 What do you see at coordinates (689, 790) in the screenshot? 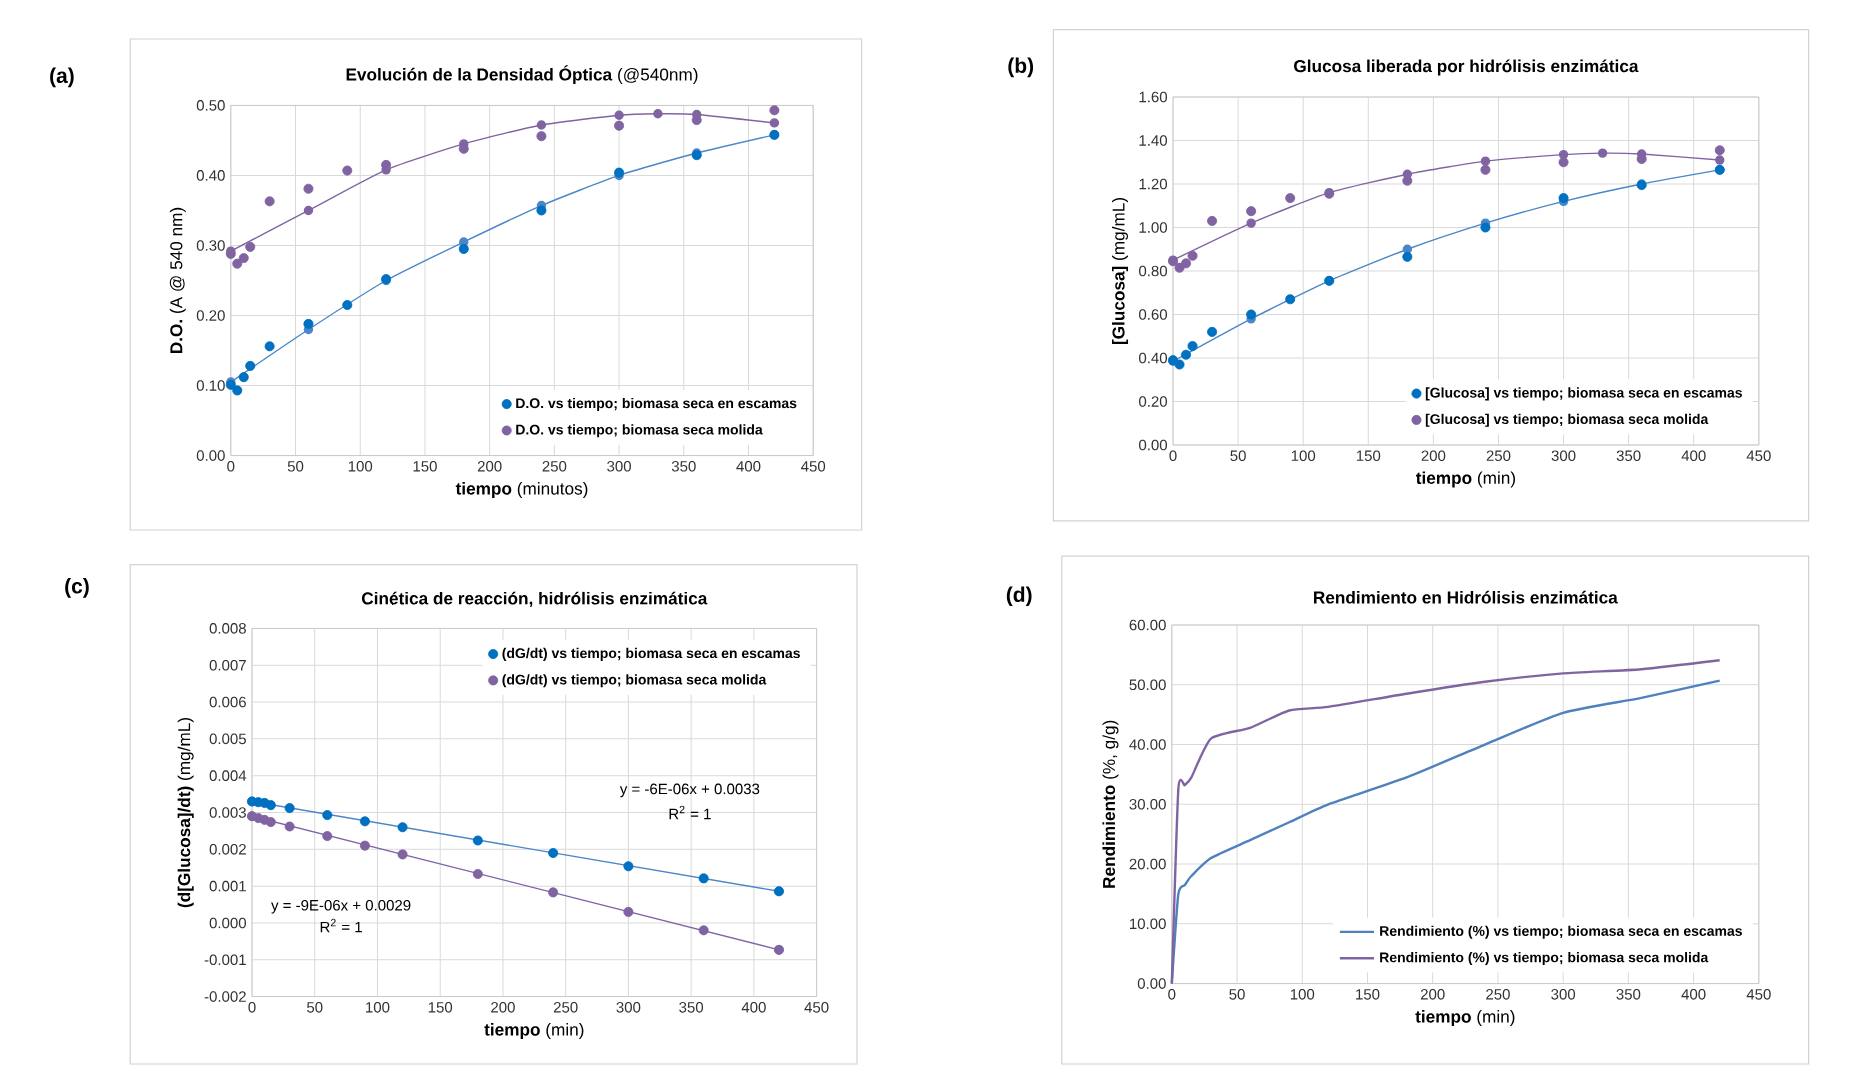
I see `annotation: y = -6E-06x + 0.0033` at bounding box center [689, 790].